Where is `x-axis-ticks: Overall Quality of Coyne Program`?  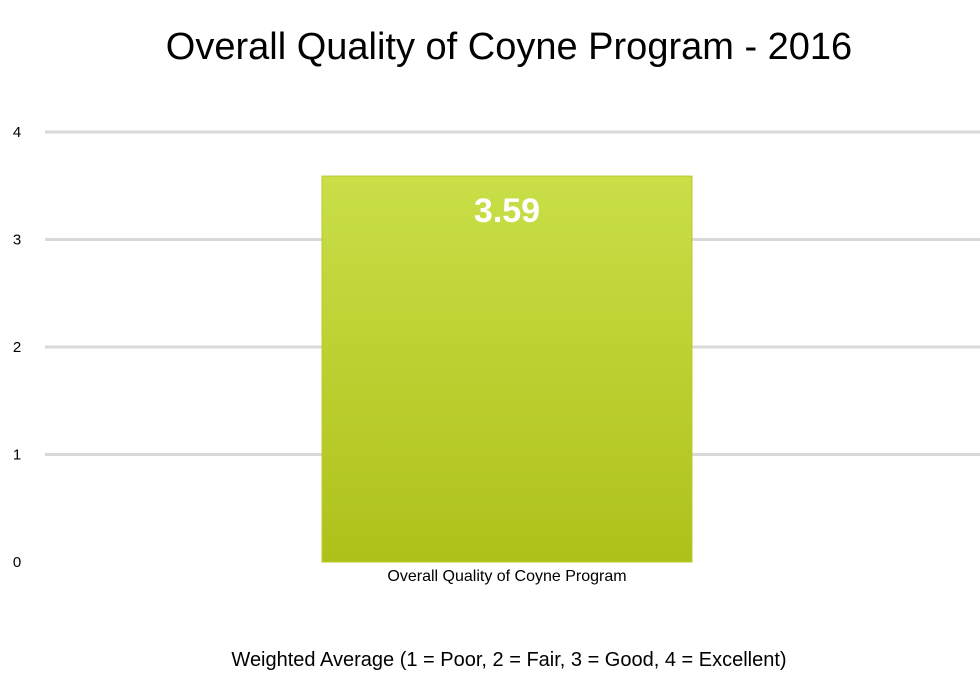
x-axis-ticks: Overall Quality of Coyne Program is located at coordinates (506, 576).